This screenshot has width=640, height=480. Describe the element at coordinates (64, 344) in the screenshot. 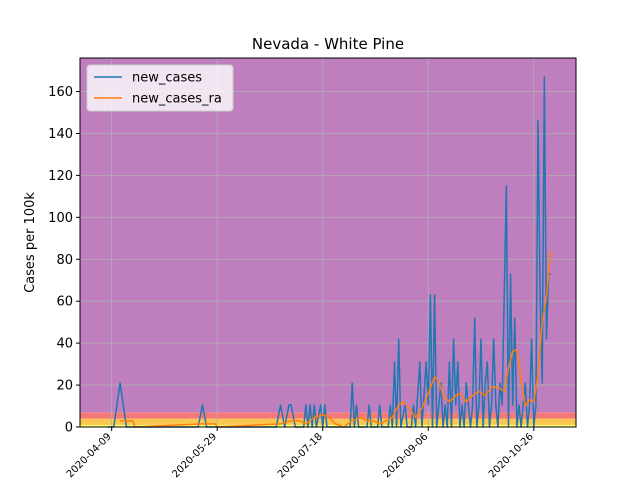

I see `y-tick-label: 40` at that location.